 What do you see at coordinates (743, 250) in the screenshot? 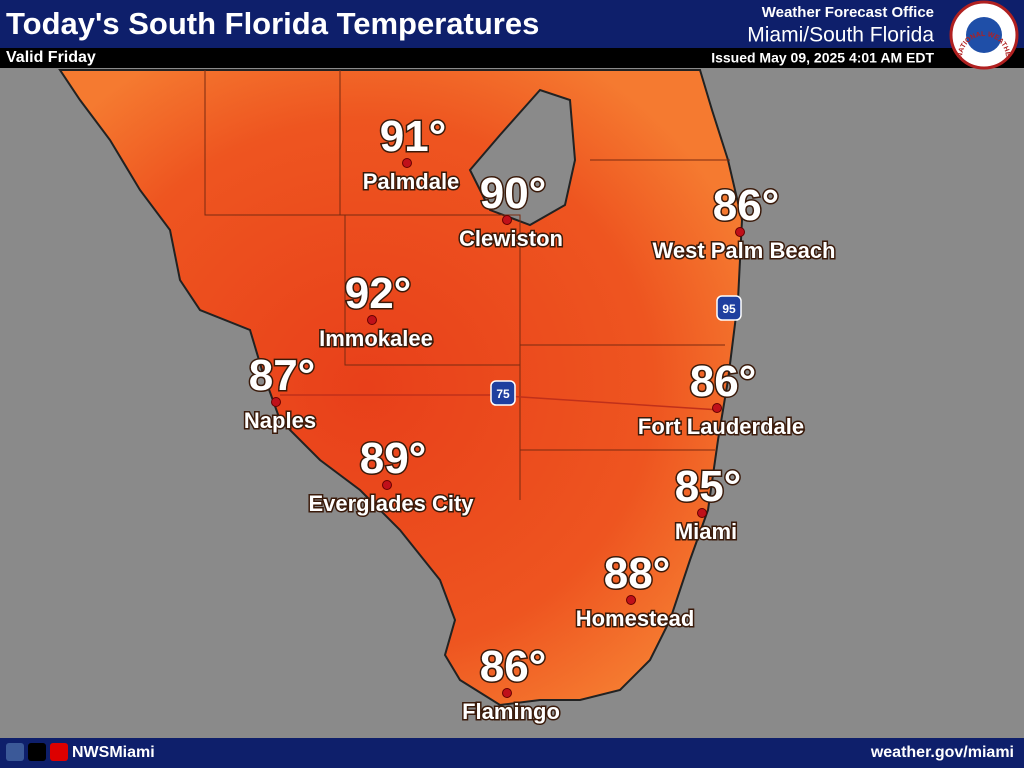
I see `city-name: West Palm Beach` at bounding box center [743, 250].